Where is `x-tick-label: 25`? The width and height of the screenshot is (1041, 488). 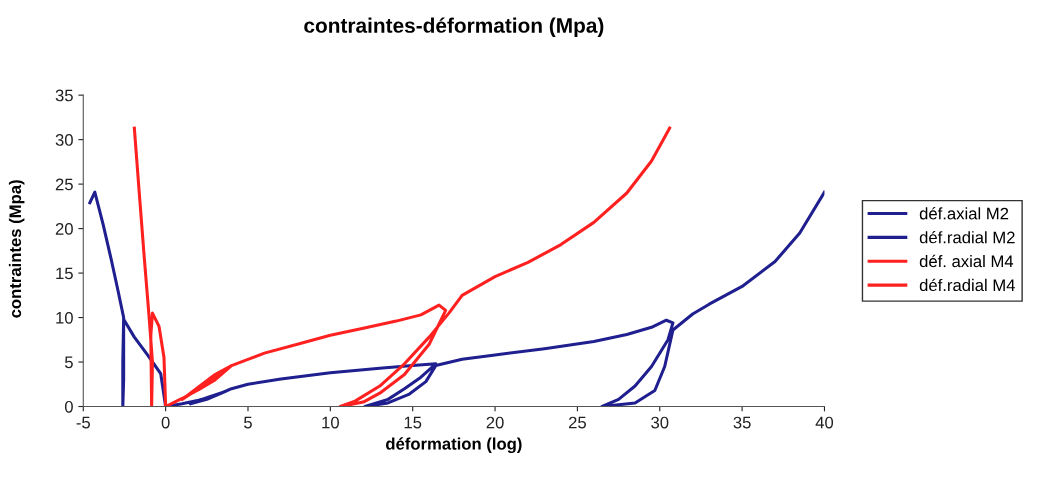
x-tick-label: 25 is located at coordinates (577, 422).